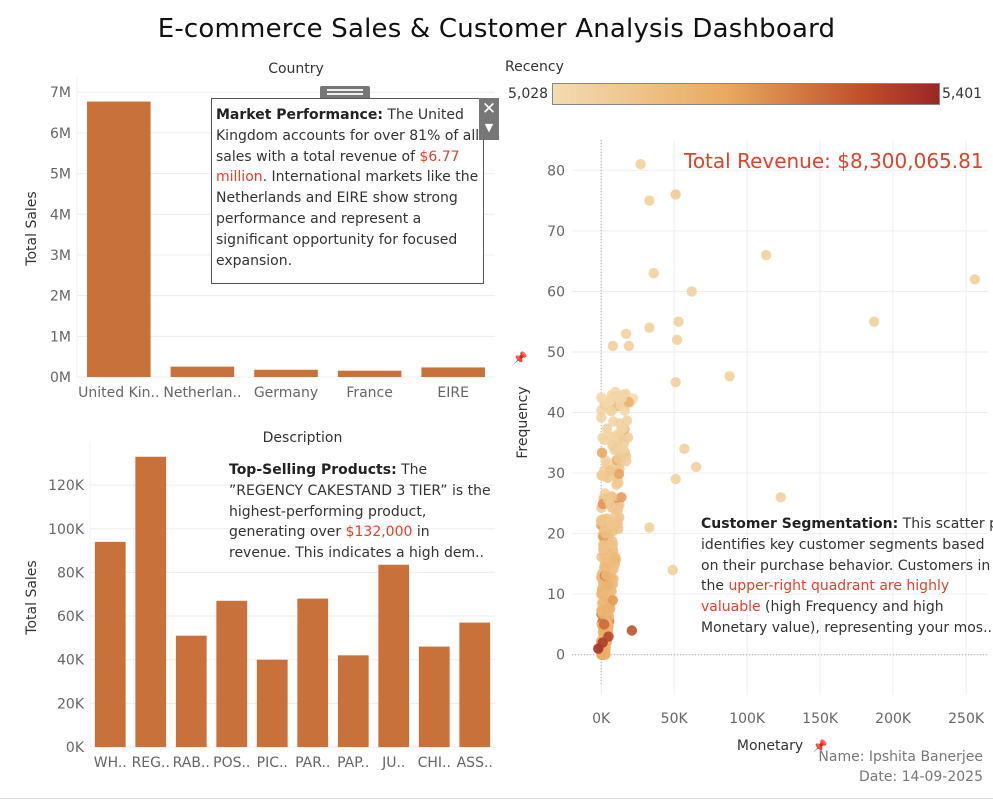 The height and width of the screenshot is (801, 993). I want to click on close-icon: ✕, so click(489, 109).